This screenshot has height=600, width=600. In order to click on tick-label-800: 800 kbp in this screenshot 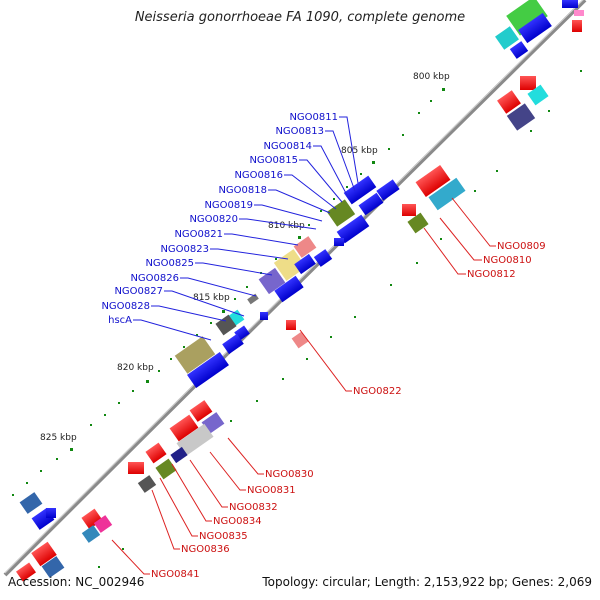, I will do `click(431, 77)`.